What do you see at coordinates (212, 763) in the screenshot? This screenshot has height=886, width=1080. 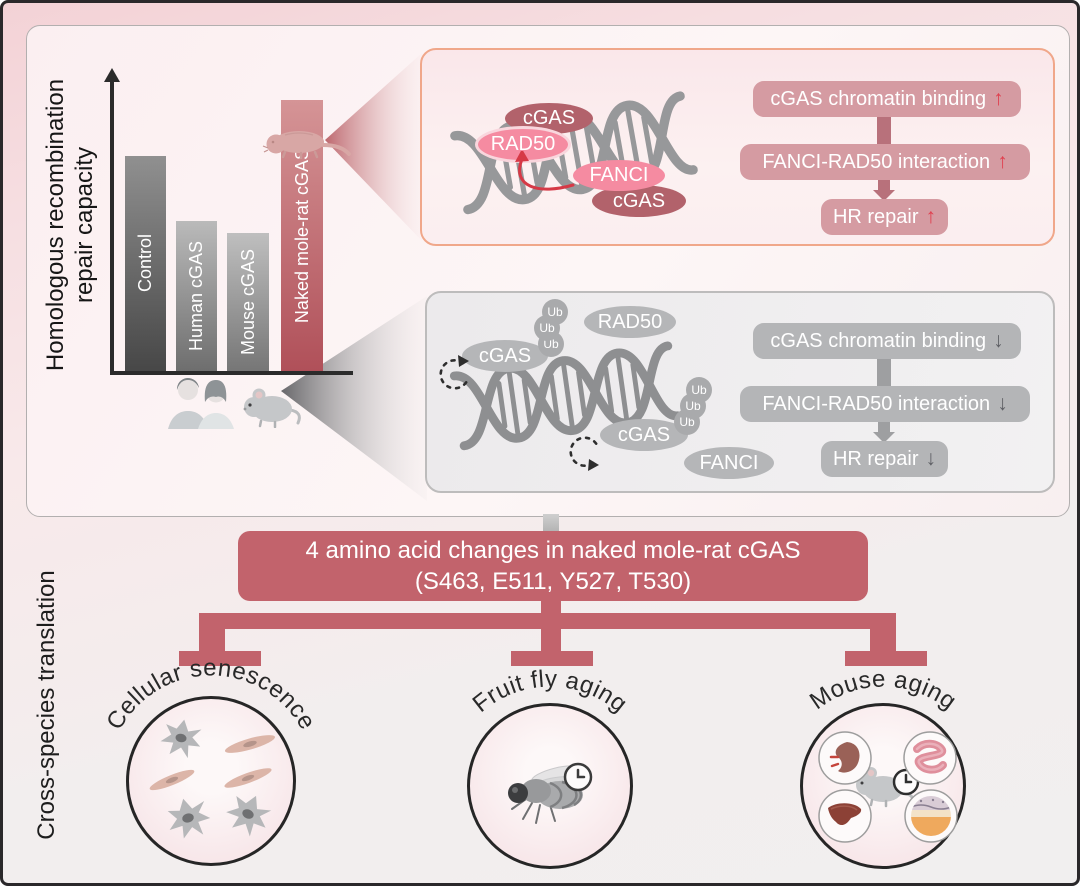 I see `fibroblast-icon` at bounding box center [212, 763].